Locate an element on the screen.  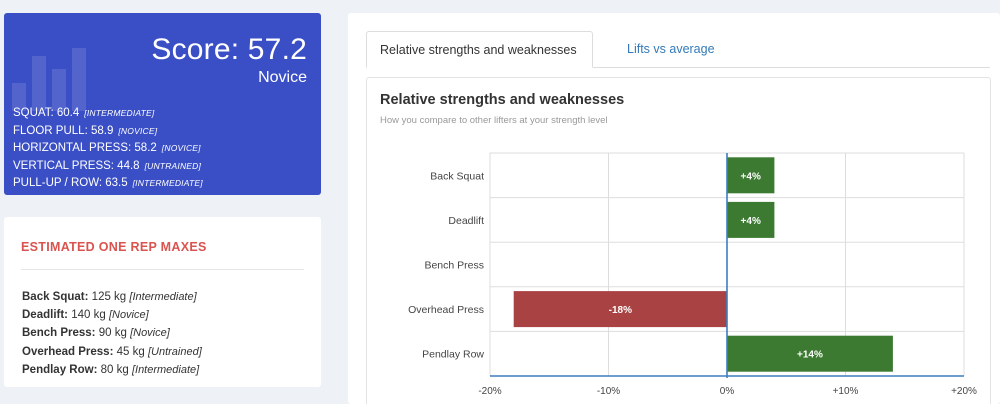
data-label: -18% is located at coordinates (620, 310).